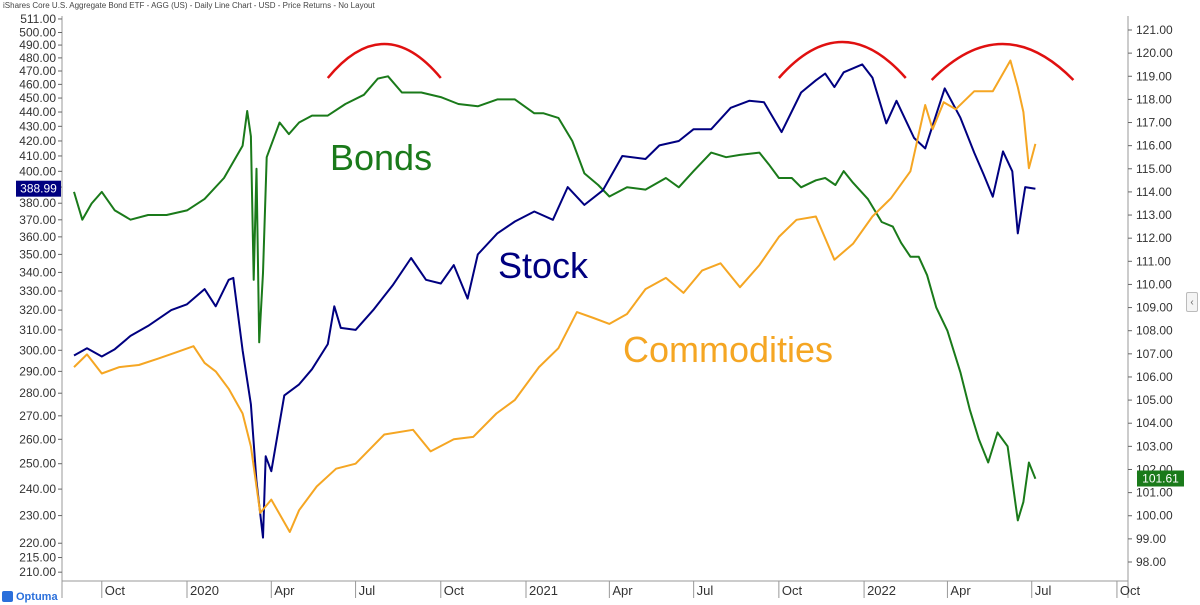 The width and height of the screenshot is (1200, 605). I want to click on left-tick-label: 511.00, so click(38, 19).